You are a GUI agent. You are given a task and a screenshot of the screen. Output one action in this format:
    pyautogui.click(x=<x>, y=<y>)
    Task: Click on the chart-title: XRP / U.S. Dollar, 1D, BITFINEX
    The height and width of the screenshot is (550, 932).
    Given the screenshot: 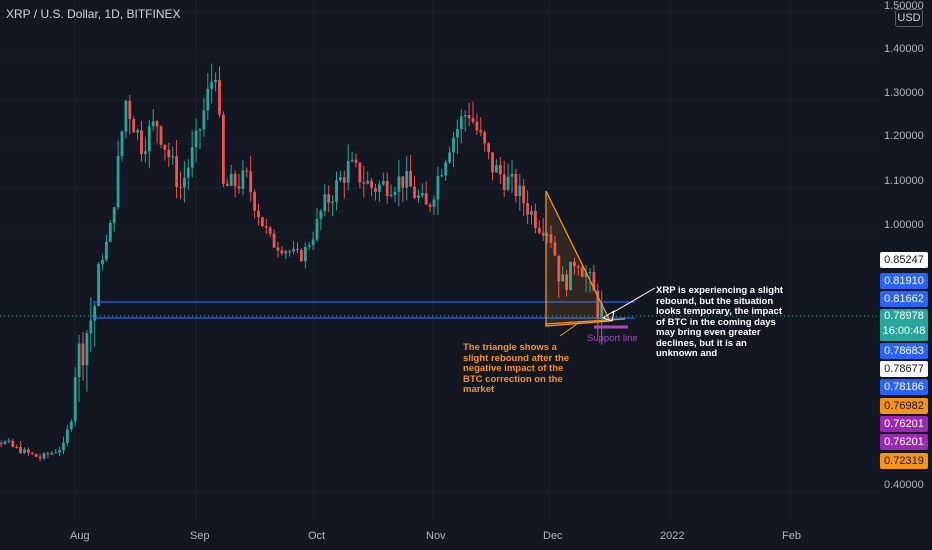 What is the action you would take?
    pyautogui.click(x=93, y=14)
    